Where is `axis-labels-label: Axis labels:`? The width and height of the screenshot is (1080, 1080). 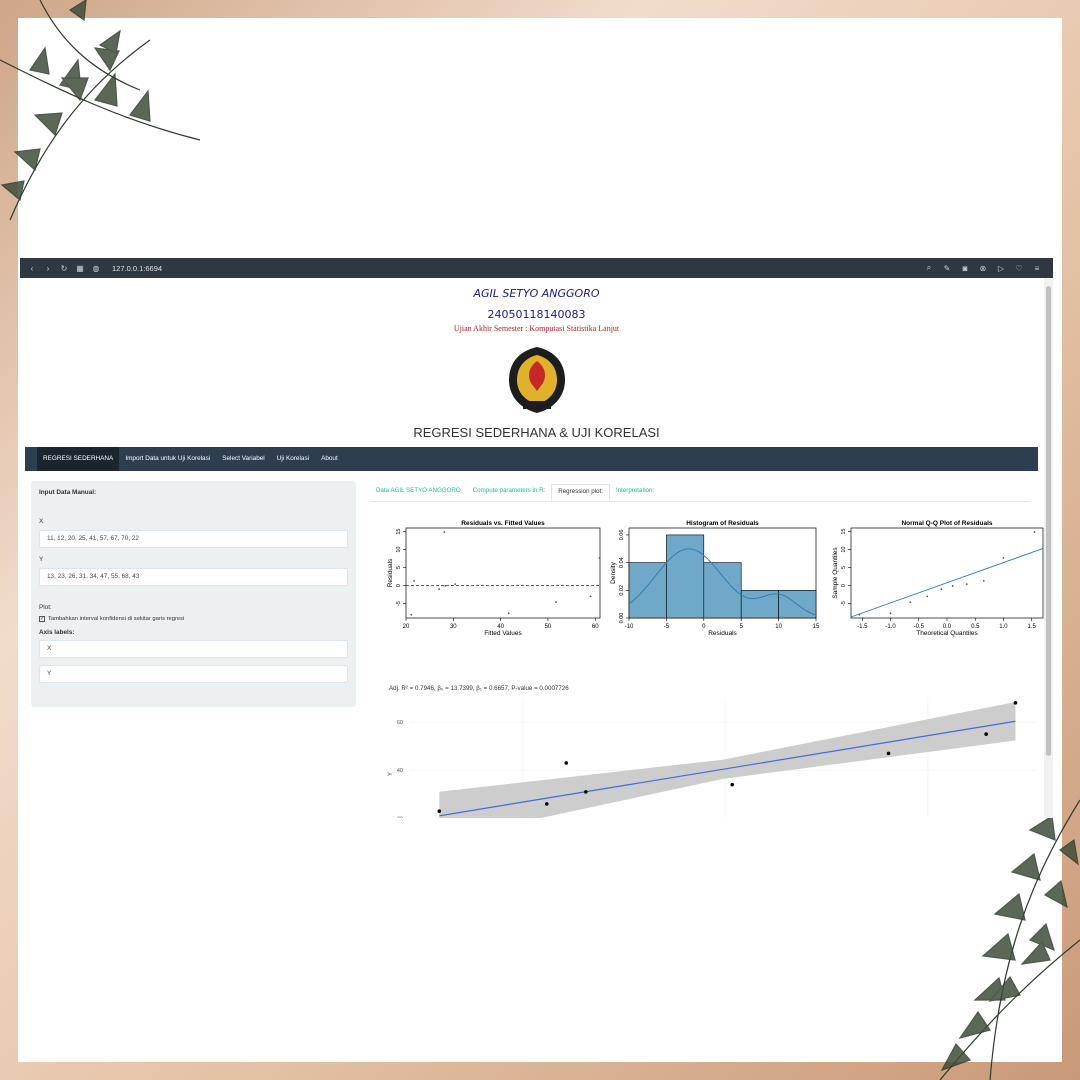
axis-labels-label: Axis labels: is located at coordinates (57, 632).